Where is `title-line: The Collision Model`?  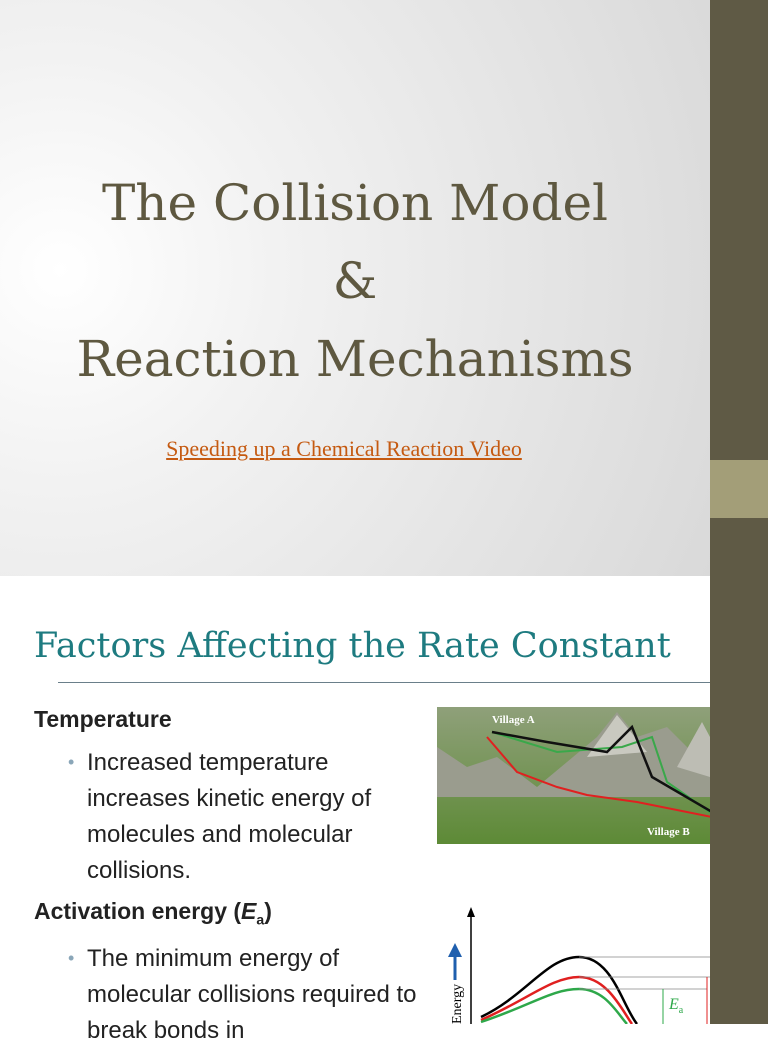
title-line: The Collision Model is located at coordinates (355, 203).